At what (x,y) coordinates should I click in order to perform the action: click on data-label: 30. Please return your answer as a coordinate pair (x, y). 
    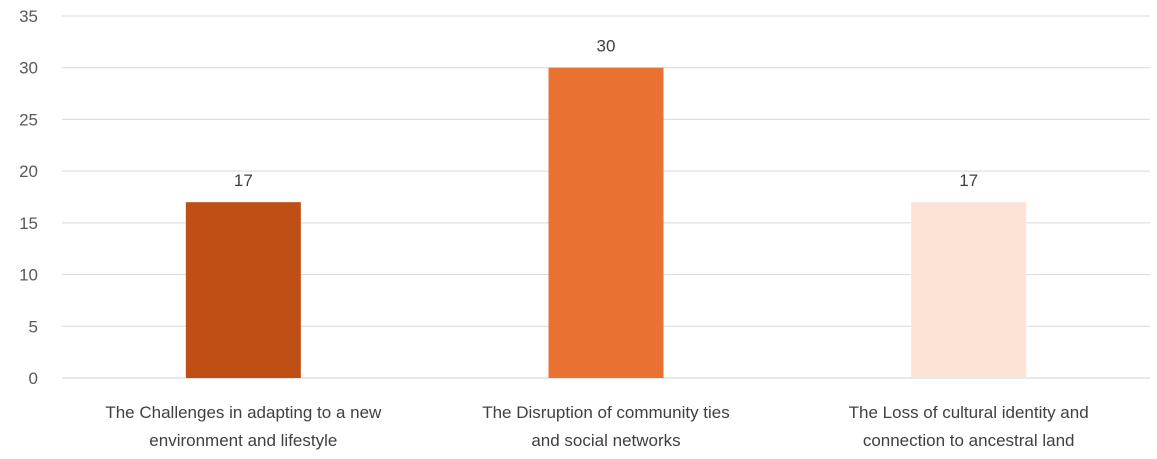
    Looking at the image, I should click on (606, 46).